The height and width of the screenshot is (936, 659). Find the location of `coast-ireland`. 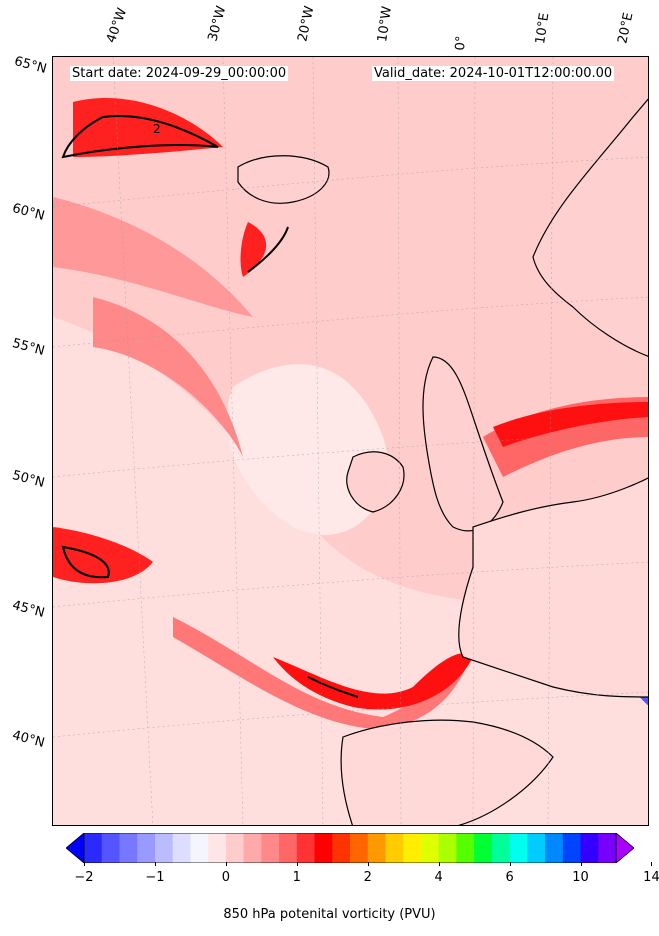

coast-ireland is located at coordinates (375, 482).